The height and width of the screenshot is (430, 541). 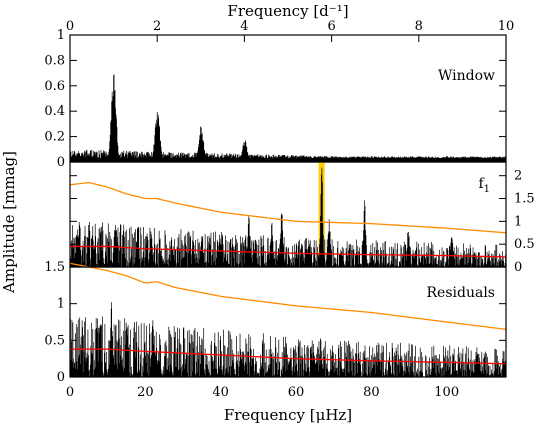 What do you see at coordinates (70, 26) in the screenshot?
I see `top-tick-label: 0` at bounding box center [70, 26].